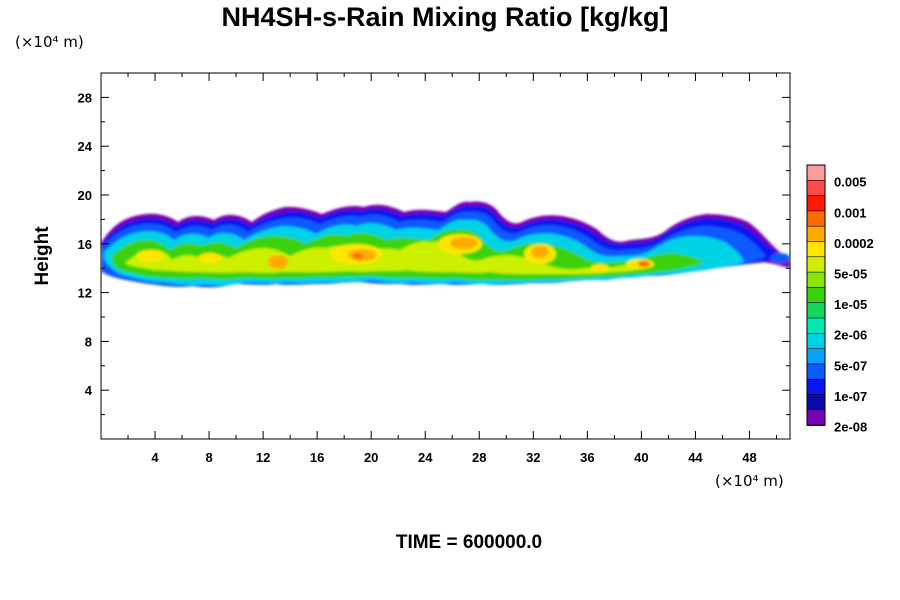 The width and height of the screenshot is (900, 600). What do you see at coordinates (42, 256) in the screenshot?
I see `y-axis-label: Height` at bounding box center [42, 256].